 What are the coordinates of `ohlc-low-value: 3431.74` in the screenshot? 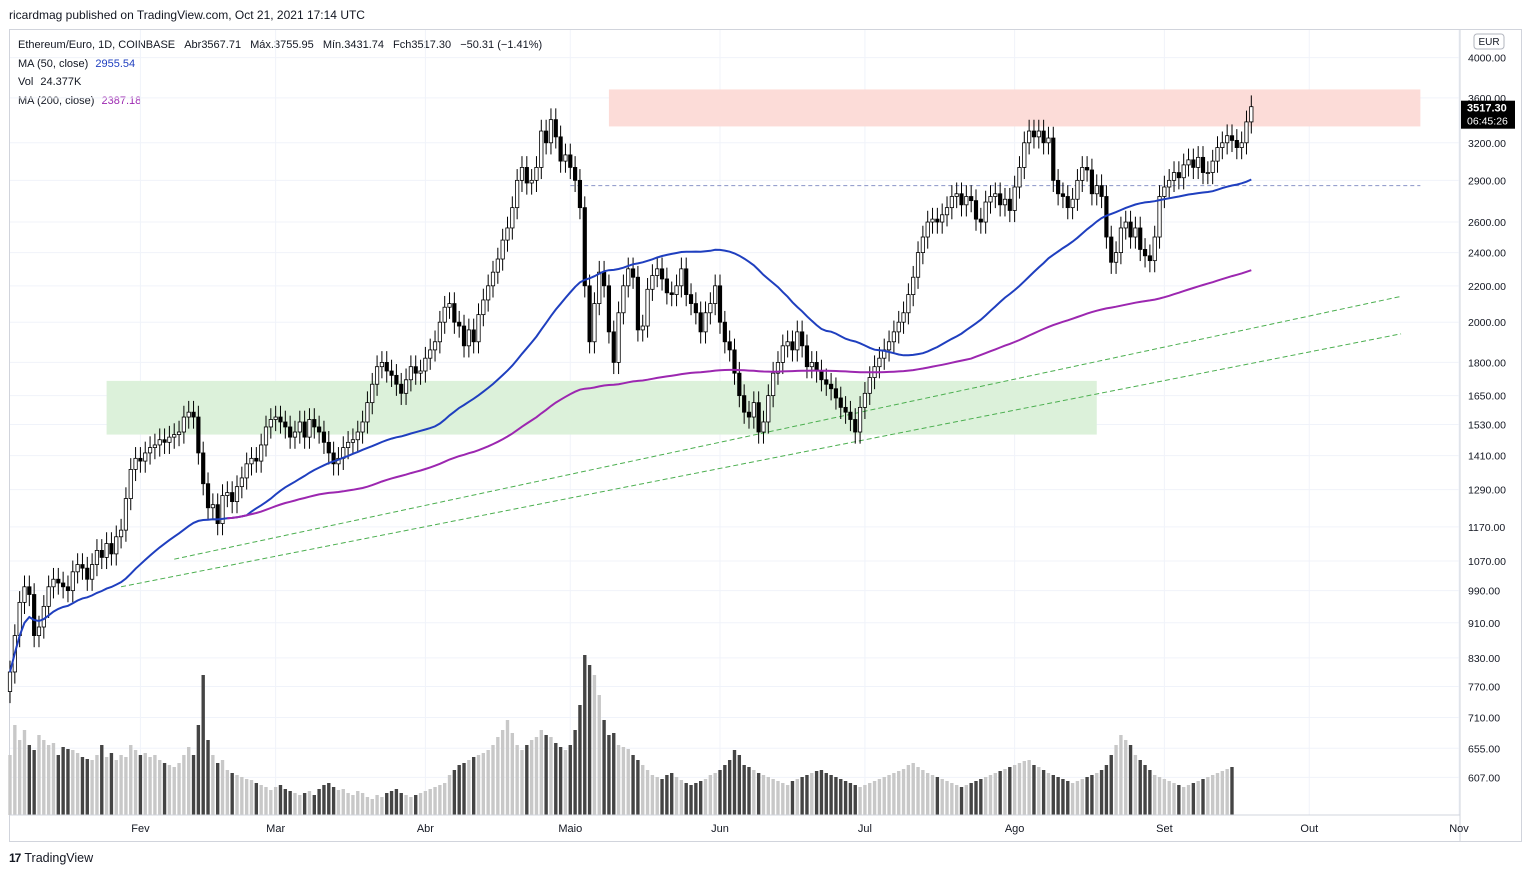 It's located at (364, 45).